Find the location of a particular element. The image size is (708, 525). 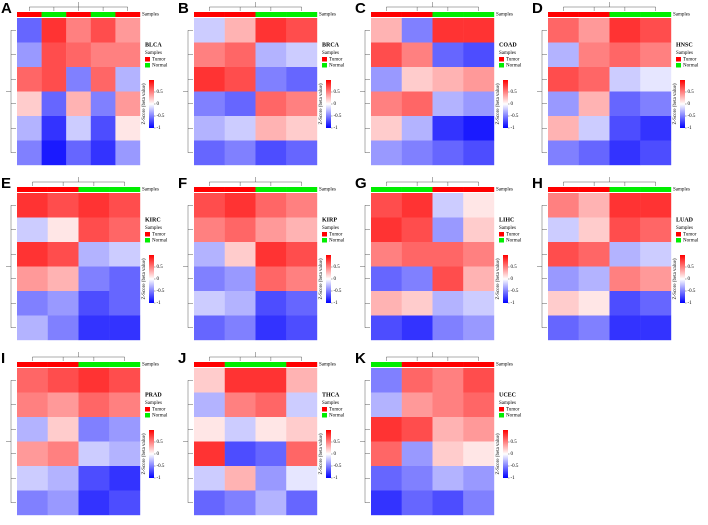

heatmap-title: COAD is located at coordinates (508, 45).